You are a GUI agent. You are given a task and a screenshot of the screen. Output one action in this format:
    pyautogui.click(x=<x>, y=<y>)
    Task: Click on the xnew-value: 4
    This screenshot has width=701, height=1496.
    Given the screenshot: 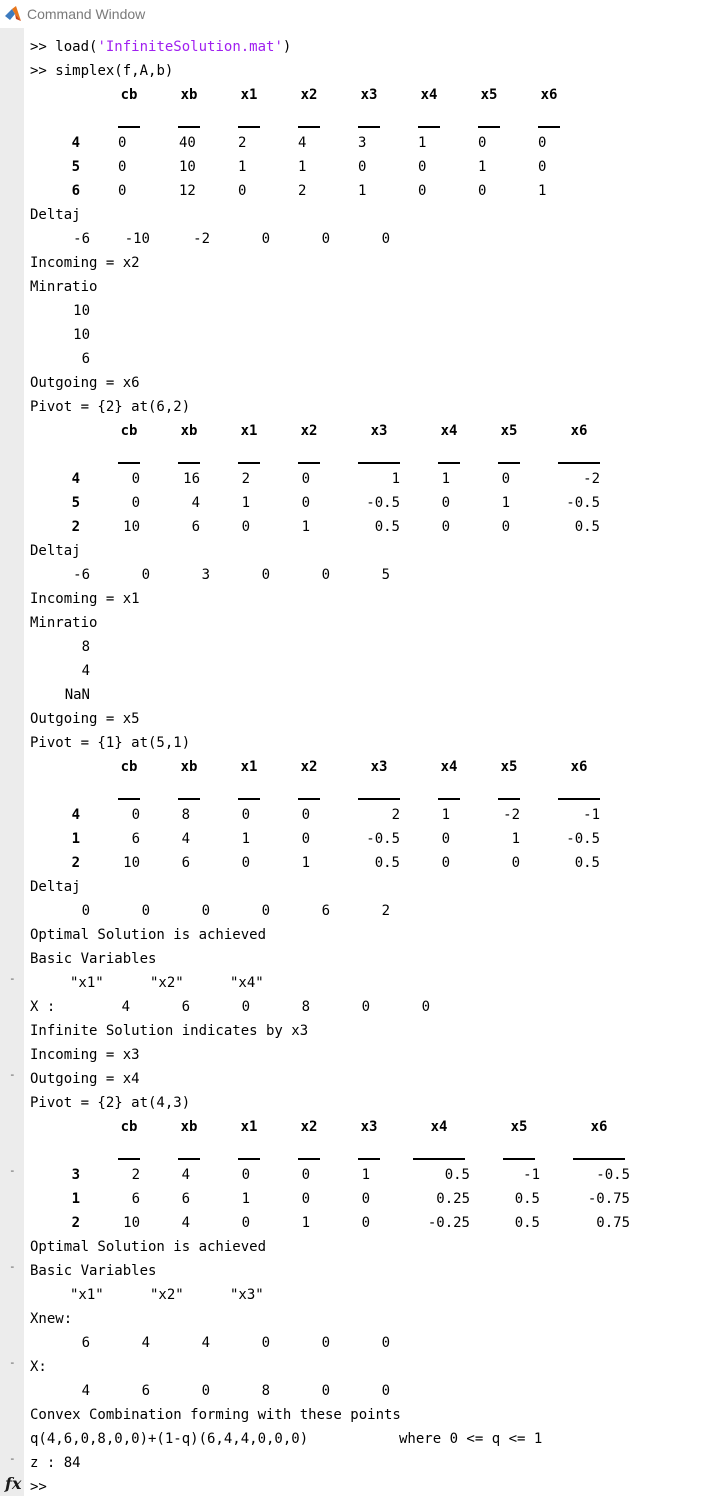 What is the action you would take?
    pyautogui.click(x=145, y=1343)
    